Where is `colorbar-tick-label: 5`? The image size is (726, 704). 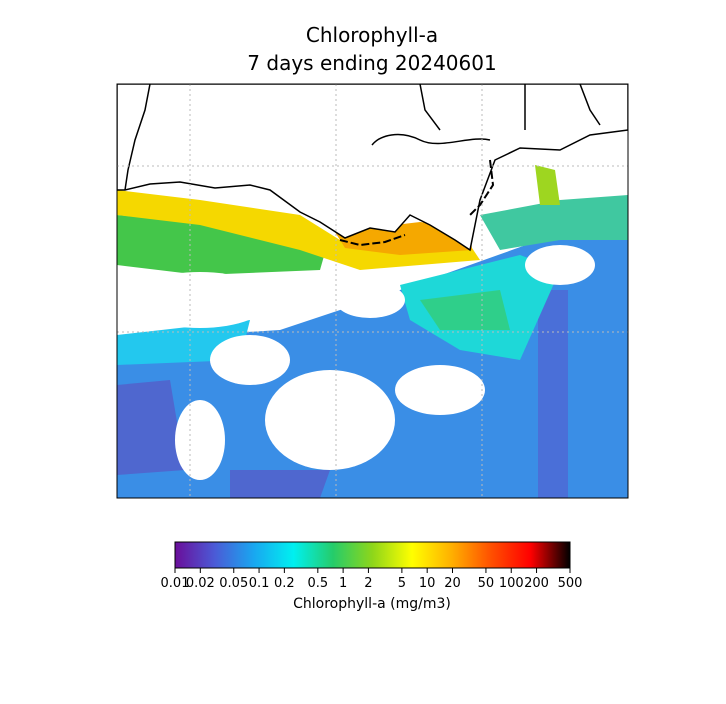
colorbar-tick-label: 5 is located at coordinates (402, 583).